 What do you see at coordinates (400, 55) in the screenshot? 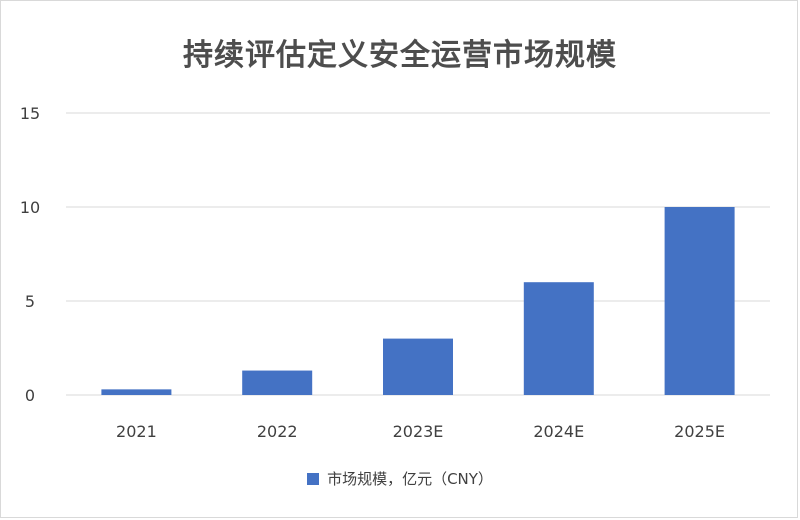
I see `chart-title: 持续评估定义安全运营市场规模` at bounding box center [400, 55].